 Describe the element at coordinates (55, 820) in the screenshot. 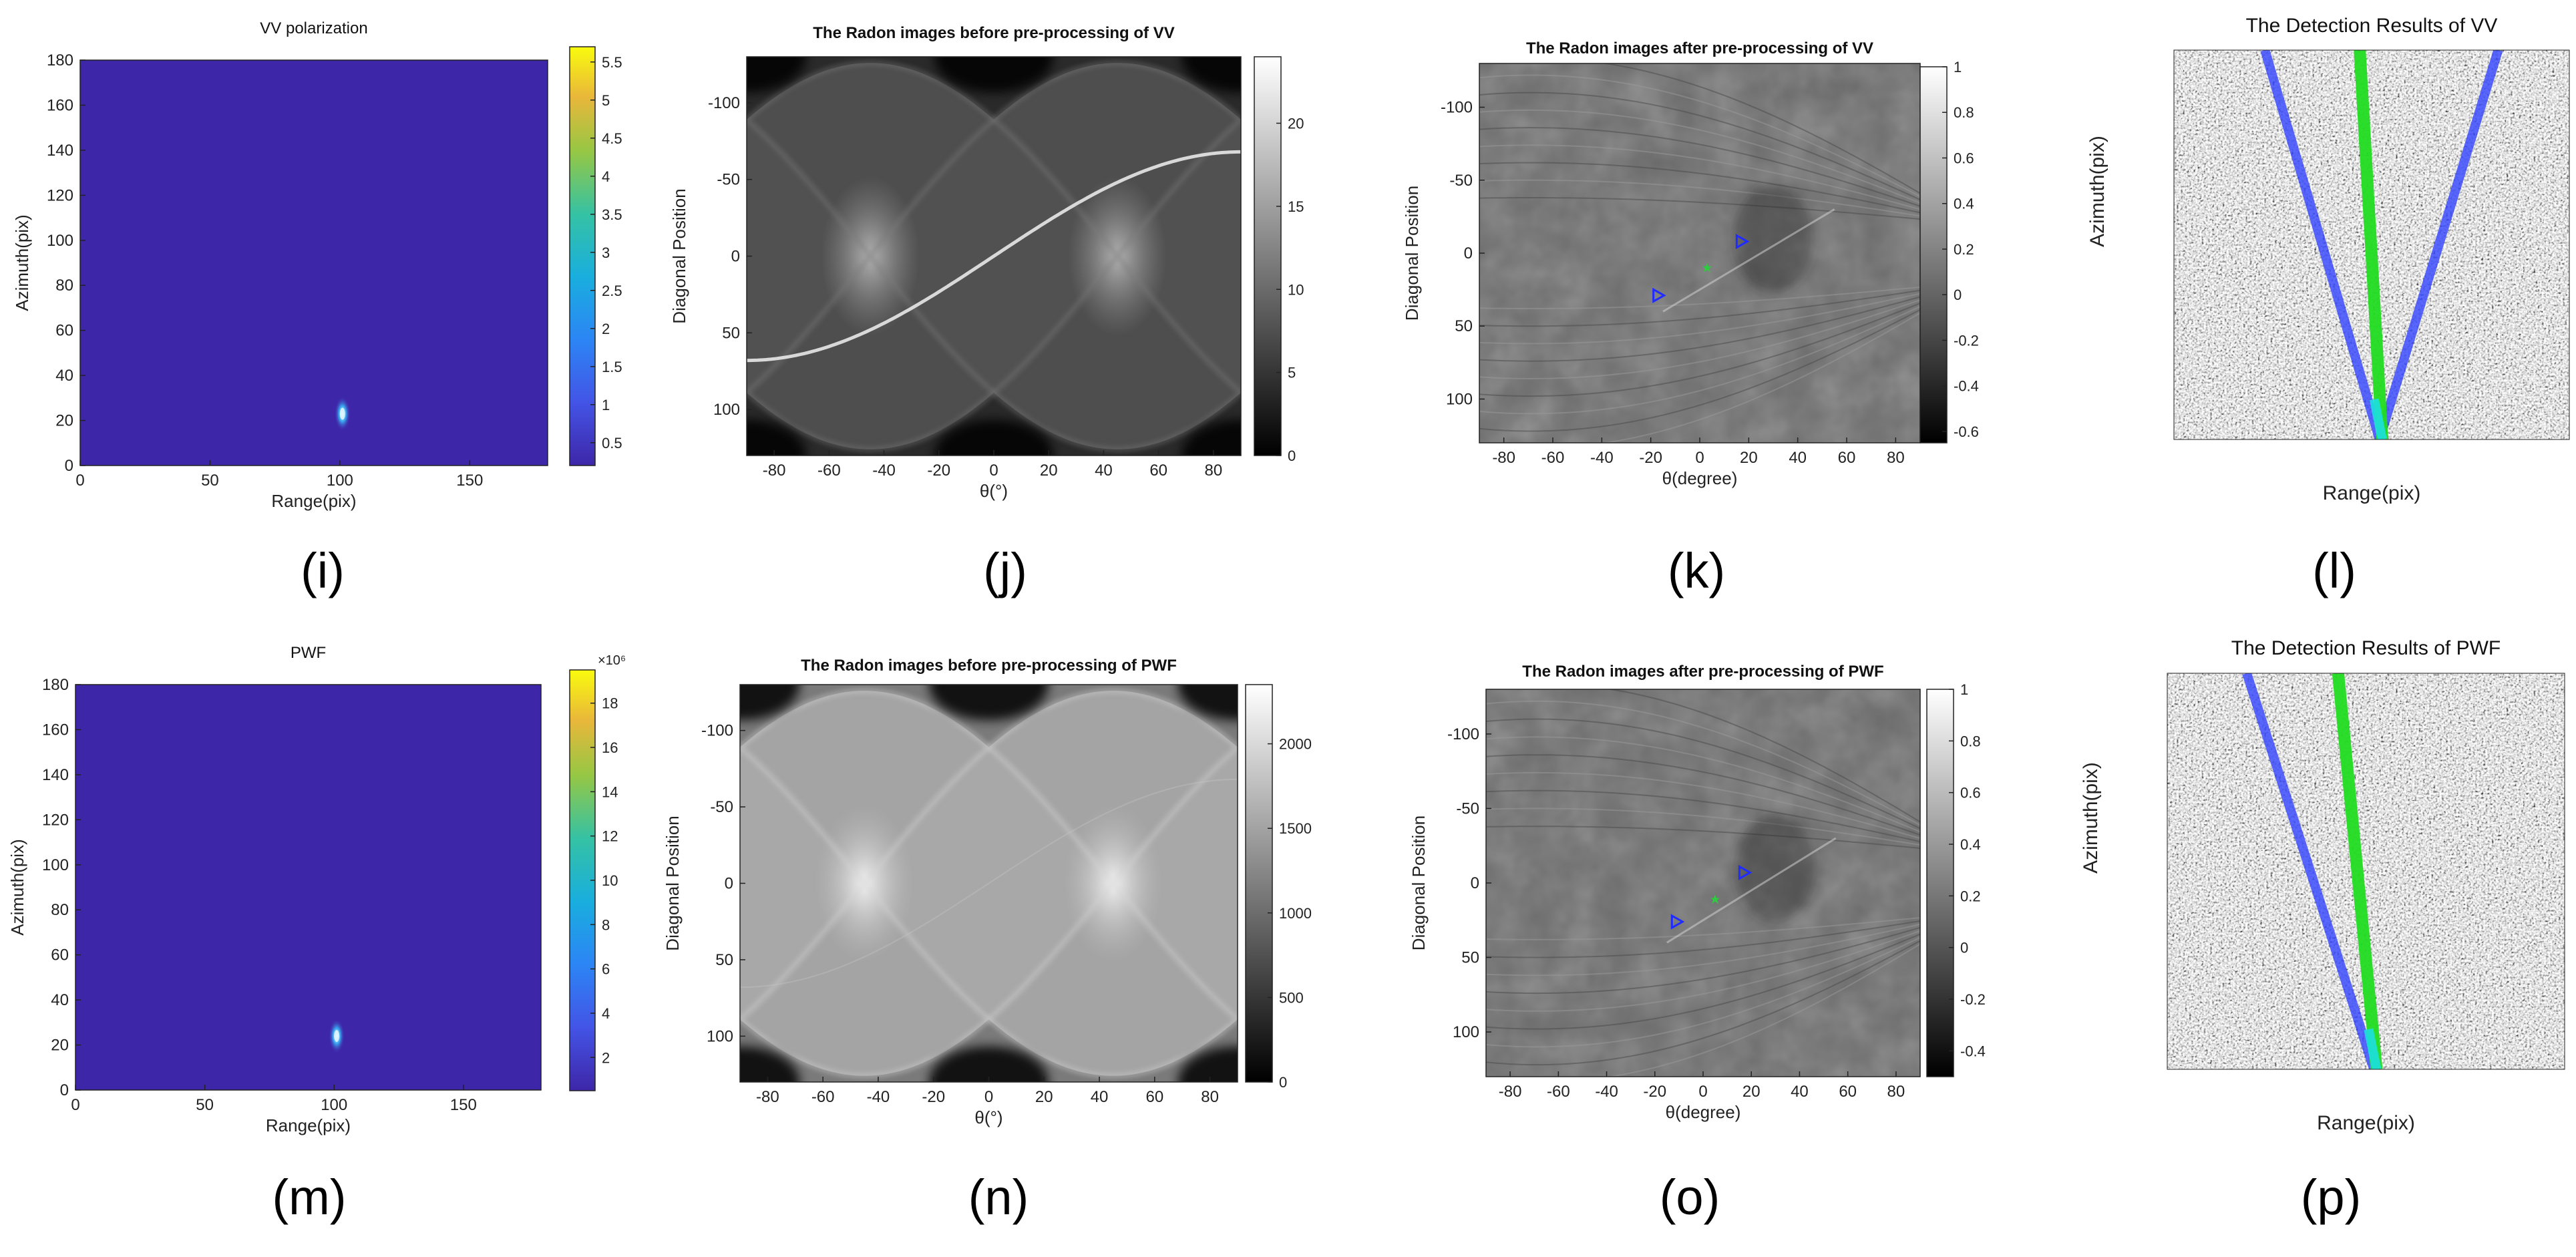

I see `y-tick-label: 120` at that location.